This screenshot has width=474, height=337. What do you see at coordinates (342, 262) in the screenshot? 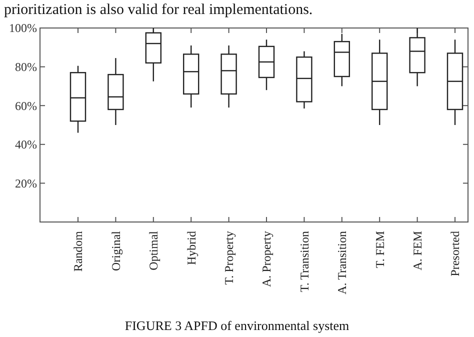
I see `x-tick-label: A. Transition` at bounding box center [342, 262].